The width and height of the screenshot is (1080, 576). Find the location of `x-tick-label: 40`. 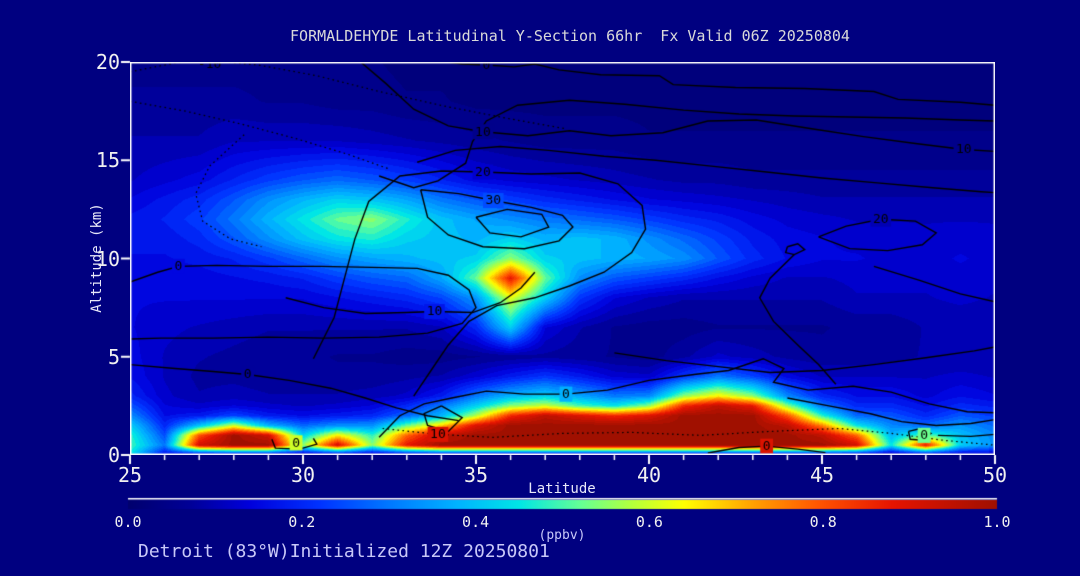

x-tick-label: 40 is located at coordinates (649, 475).